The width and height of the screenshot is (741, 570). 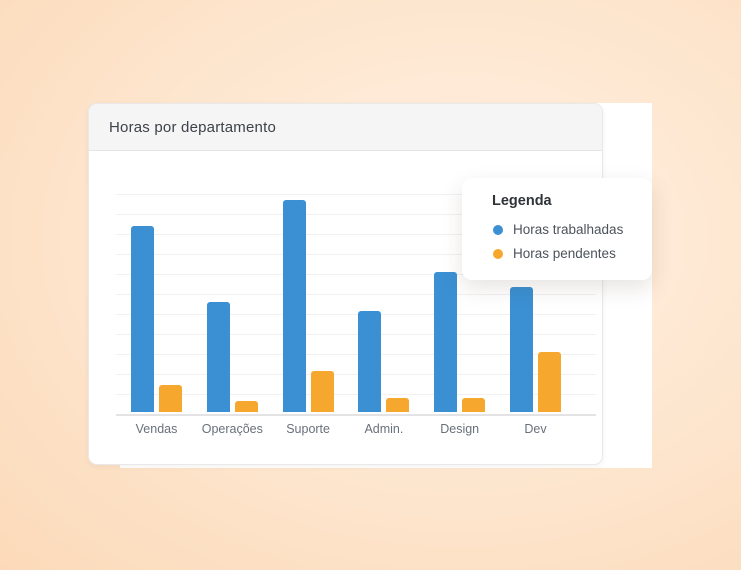 I want to click on legend-dot-orange-icon, so click(x=498, y=253).